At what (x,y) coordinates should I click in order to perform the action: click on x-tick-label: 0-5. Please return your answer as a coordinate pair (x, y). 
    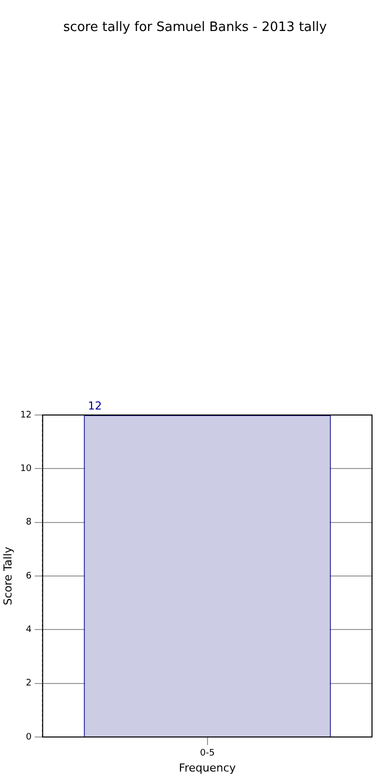
    Looking at the image, I should click on (207, 753).